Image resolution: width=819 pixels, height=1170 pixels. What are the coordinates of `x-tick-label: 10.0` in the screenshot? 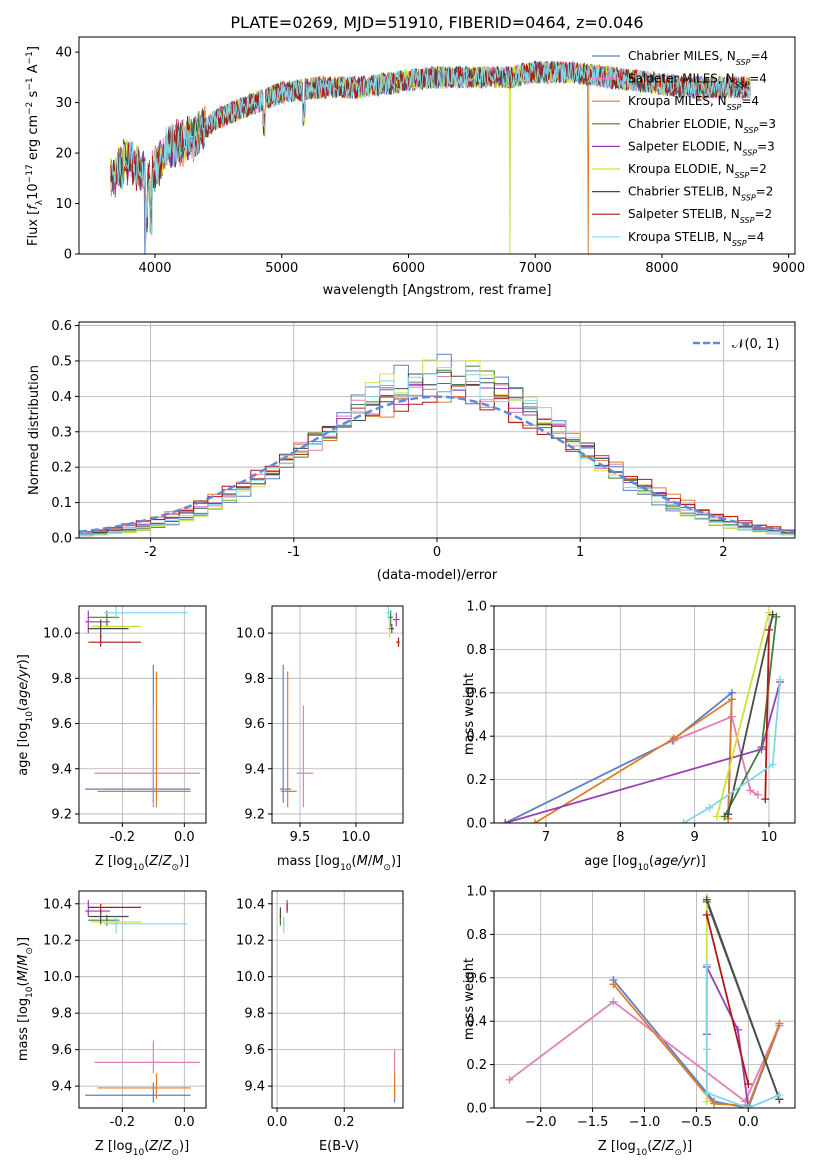 It's located at (355, 837).